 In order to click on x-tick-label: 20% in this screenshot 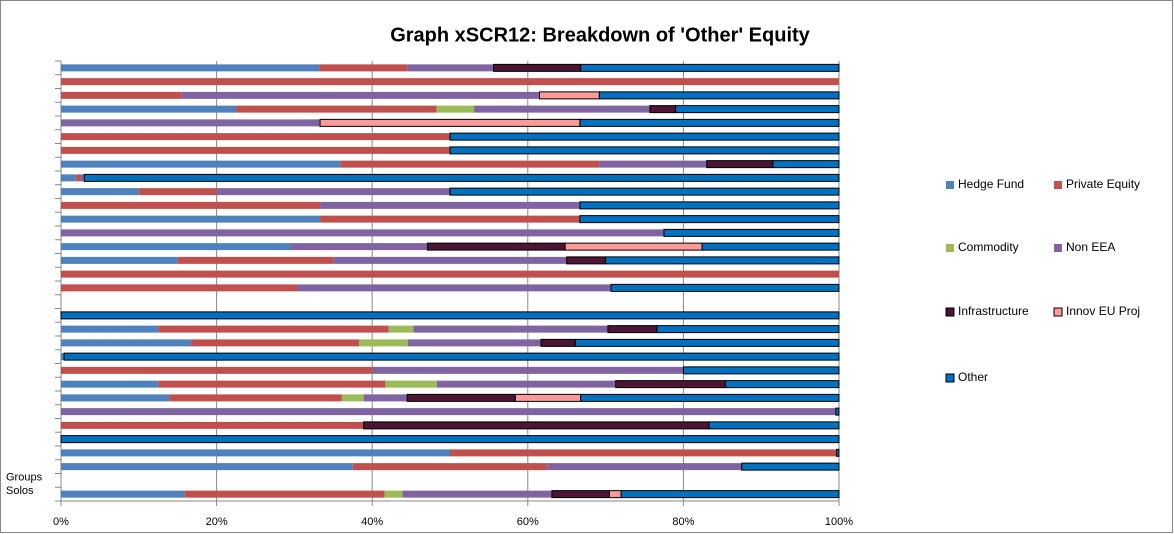, I will do `click(217, 522)`.